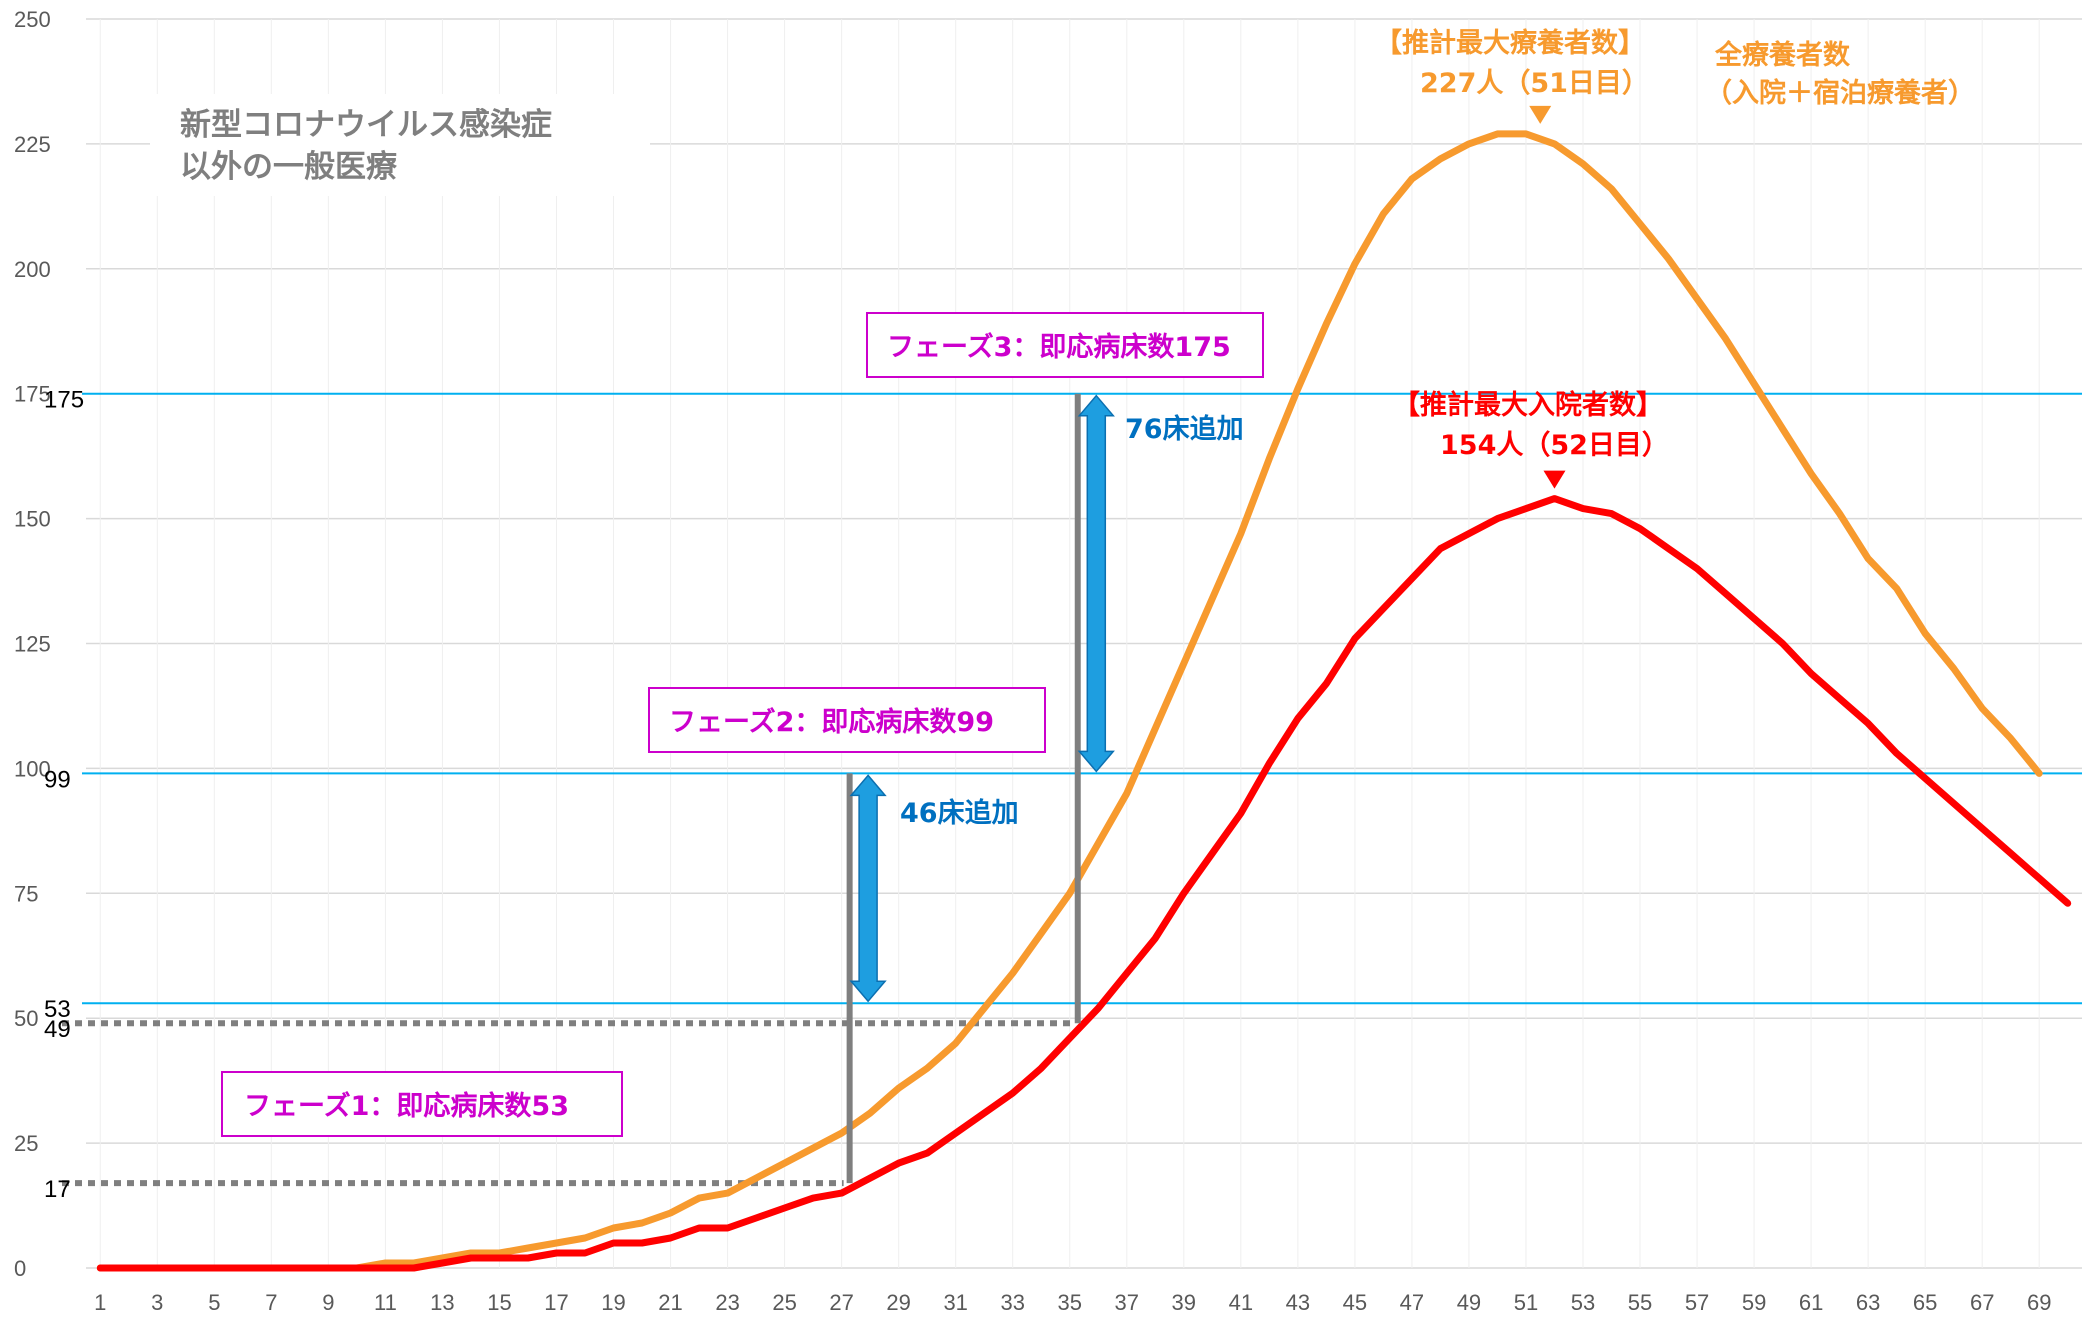  Describe the element at coordinates (1526, 1302) in the screenshot. I see `x-tick-label: 51` at that location.